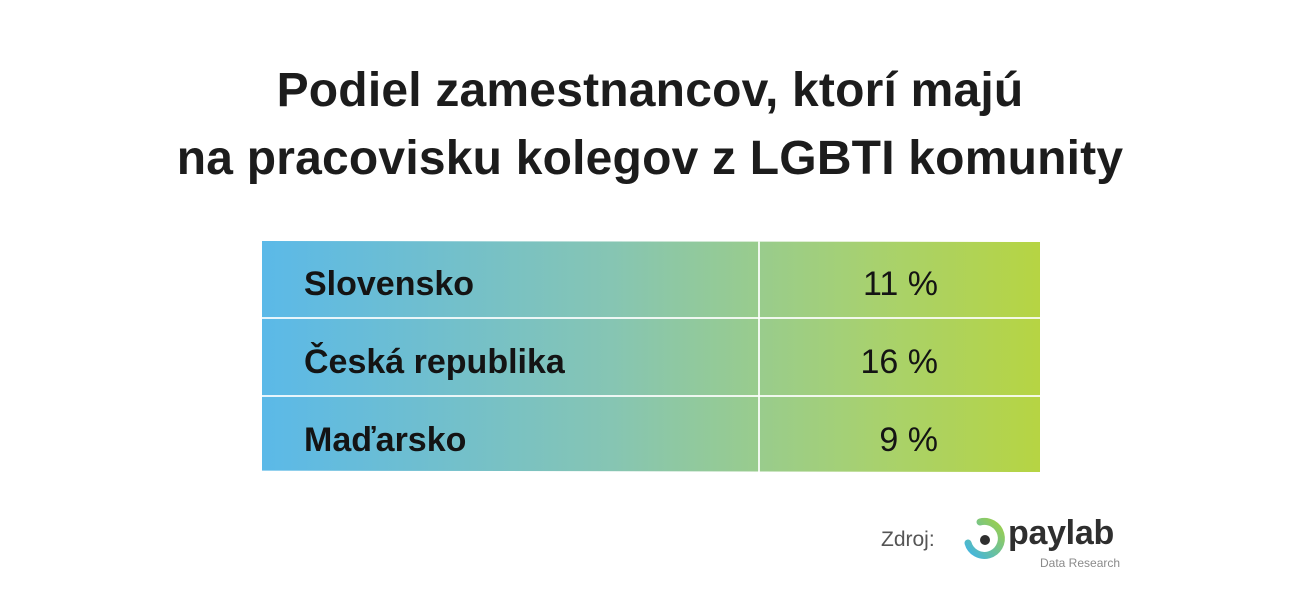  What do you see at coordinates (385, 440) in the screenshot?
I see `row-label: Maďarsko` at bounding box center [385, 440].